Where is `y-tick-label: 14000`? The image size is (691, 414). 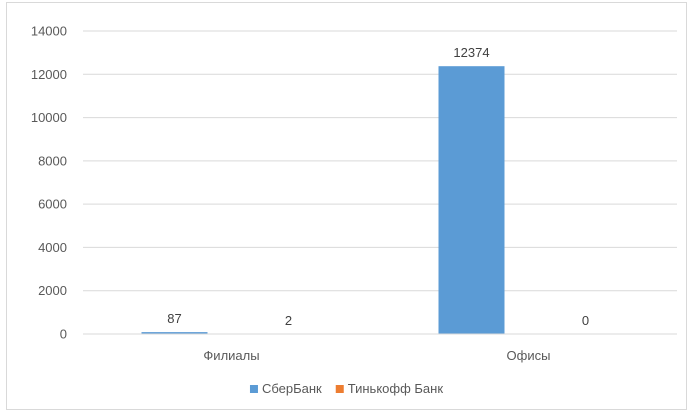
y-tick-label: 14000 is located at coordinates (49, 31).